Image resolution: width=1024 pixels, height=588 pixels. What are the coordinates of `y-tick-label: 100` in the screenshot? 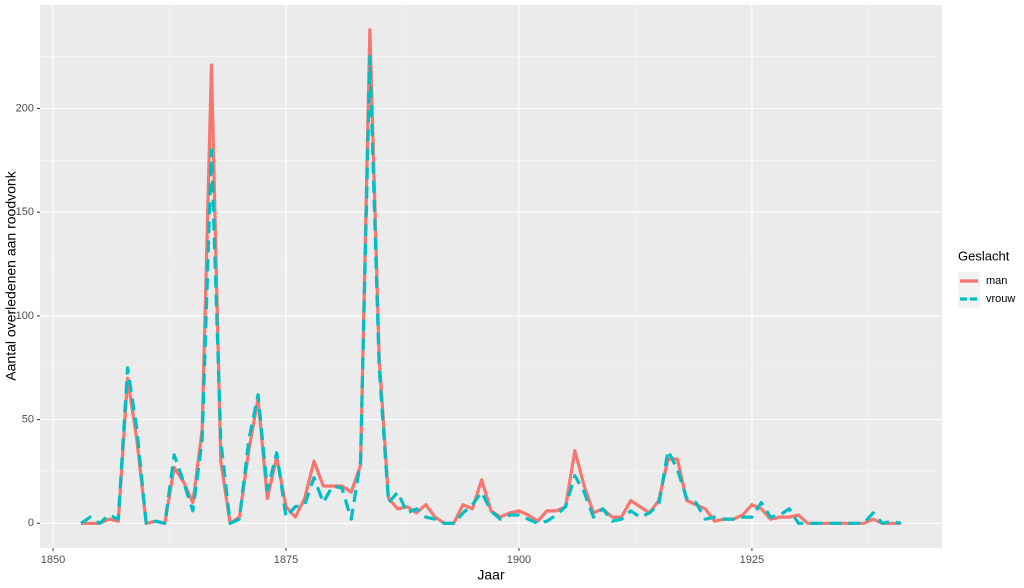 It's located at (25, 316).